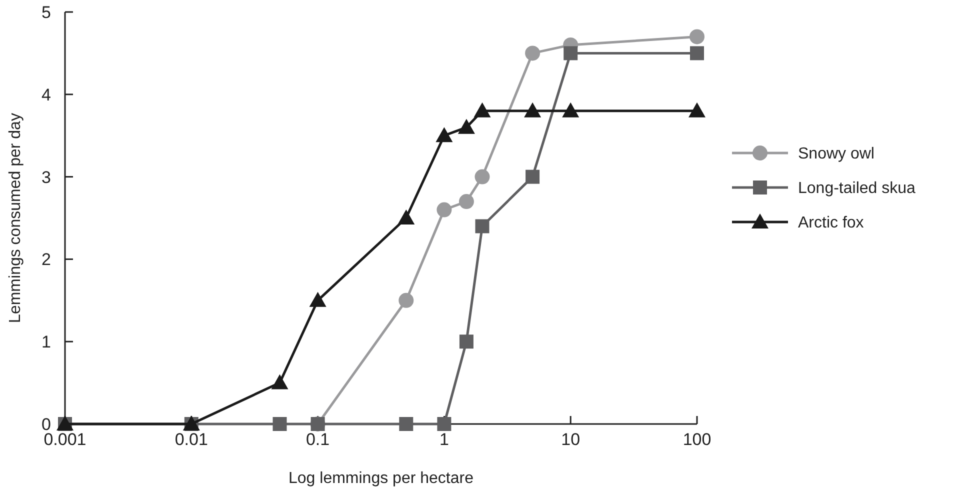 This screenshot has width=970, height=496. I want to click on y-tick-label: 2, so click(46, 260).